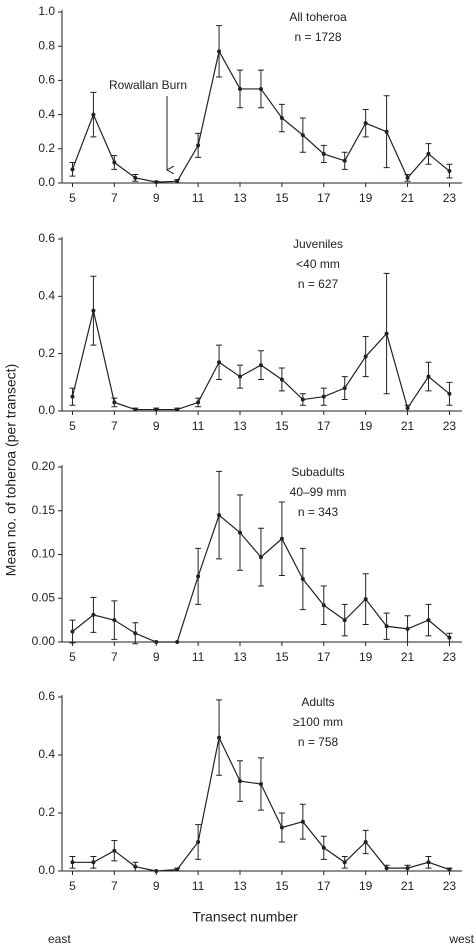 The width and height of the screenshot is (474, 949). What do you see at coordinates (148, 85) in the screenshot?
I see `arrow-label: Rowallan Burn` at bounding box center [148, 85].